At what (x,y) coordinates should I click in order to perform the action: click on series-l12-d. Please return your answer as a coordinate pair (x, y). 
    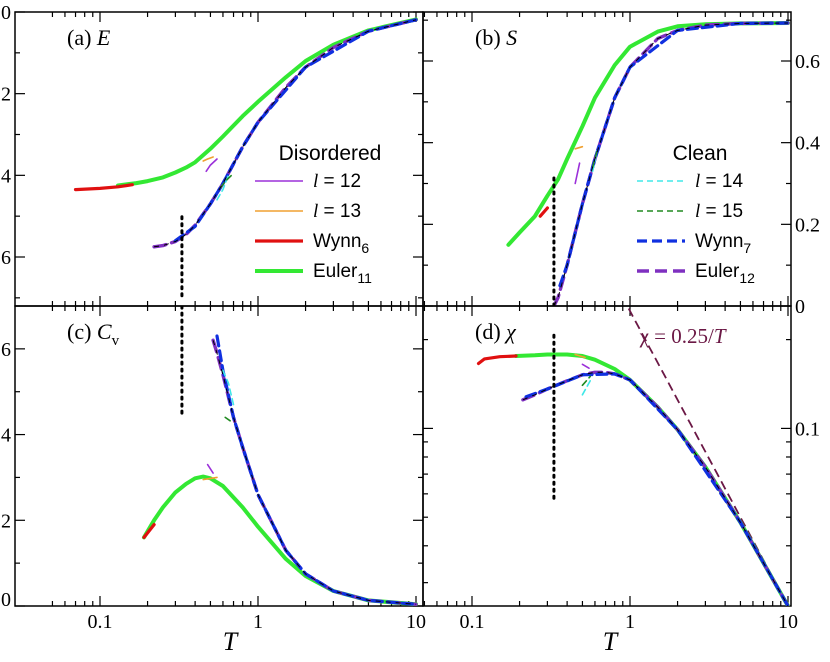
    Looking at the image, I should click on (585, 366).